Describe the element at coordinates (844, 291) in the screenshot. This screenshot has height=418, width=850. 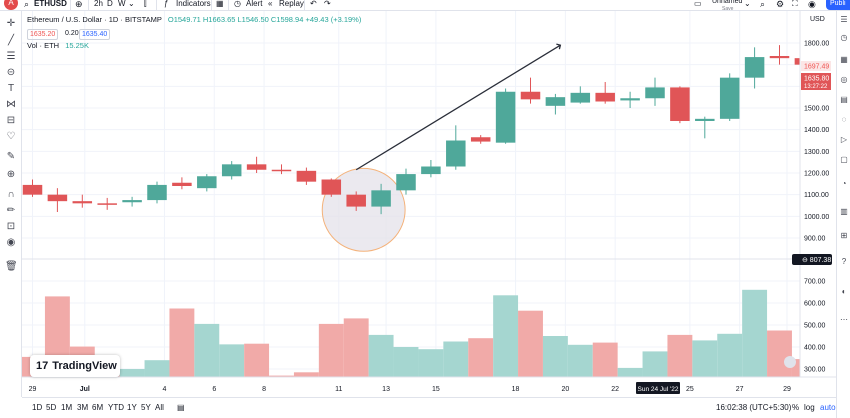
I see `community-icon: ◐` at that location.